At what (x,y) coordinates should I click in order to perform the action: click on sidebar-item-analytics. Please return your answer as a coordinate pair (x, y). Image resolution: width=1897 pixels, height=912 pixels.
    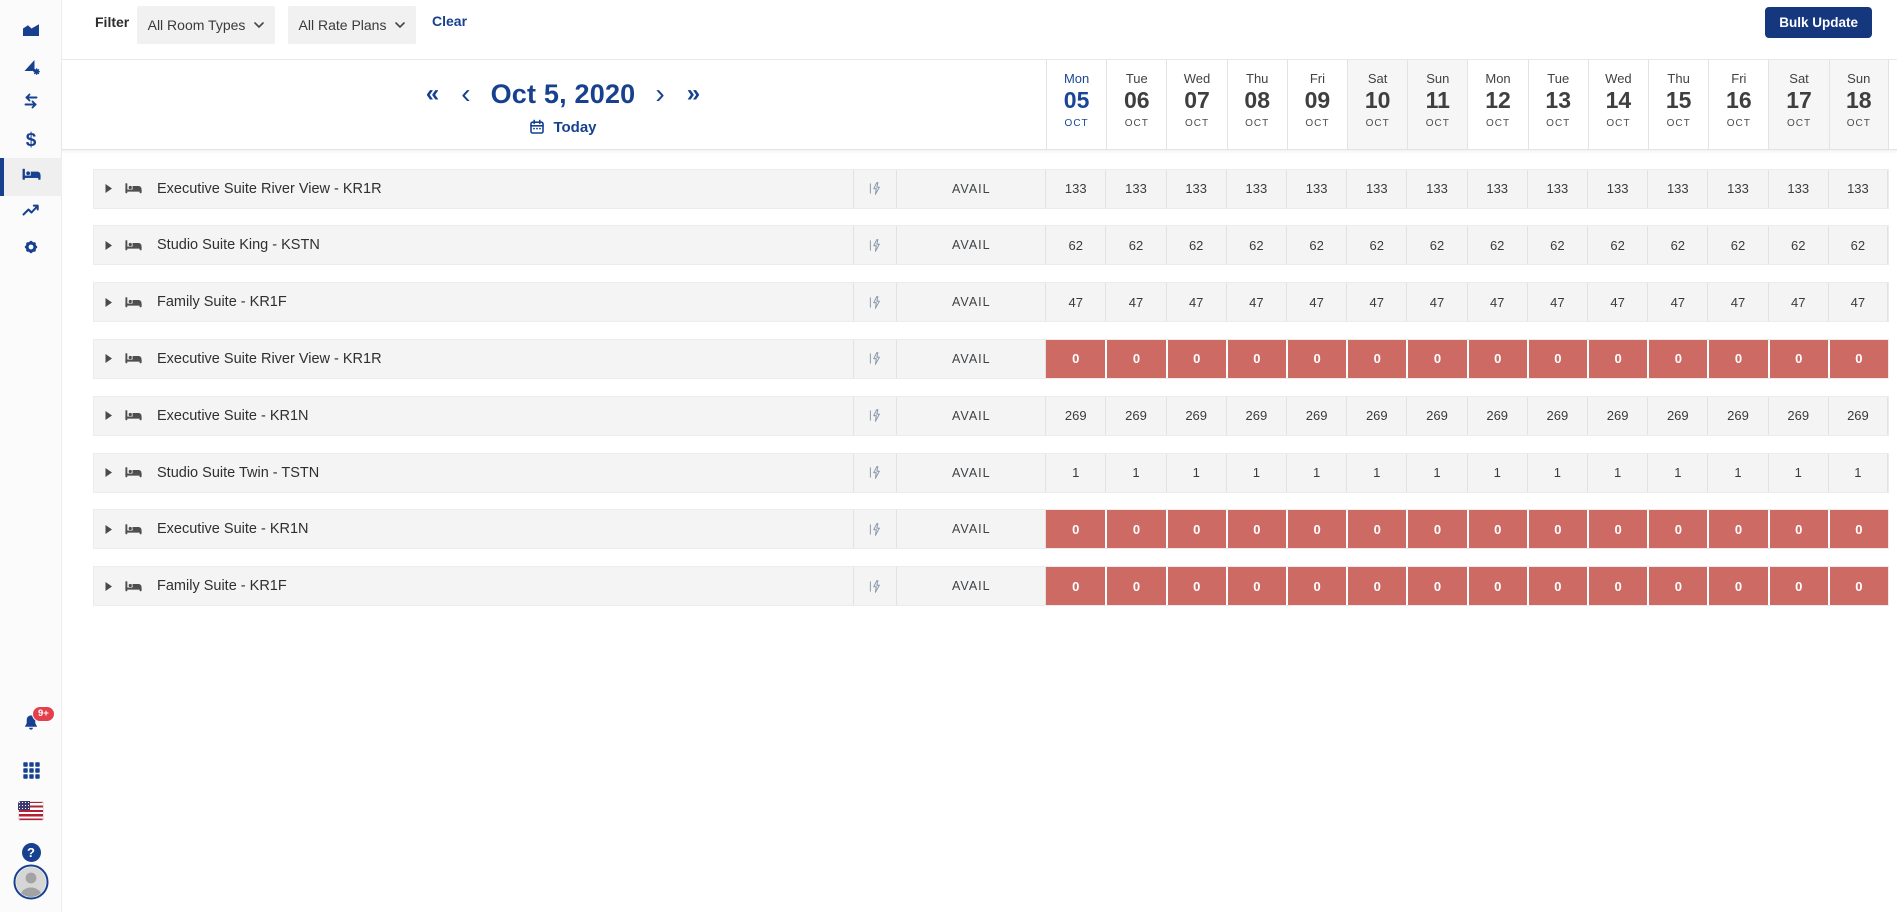
    Looking at the image, I should click on (31, 212).